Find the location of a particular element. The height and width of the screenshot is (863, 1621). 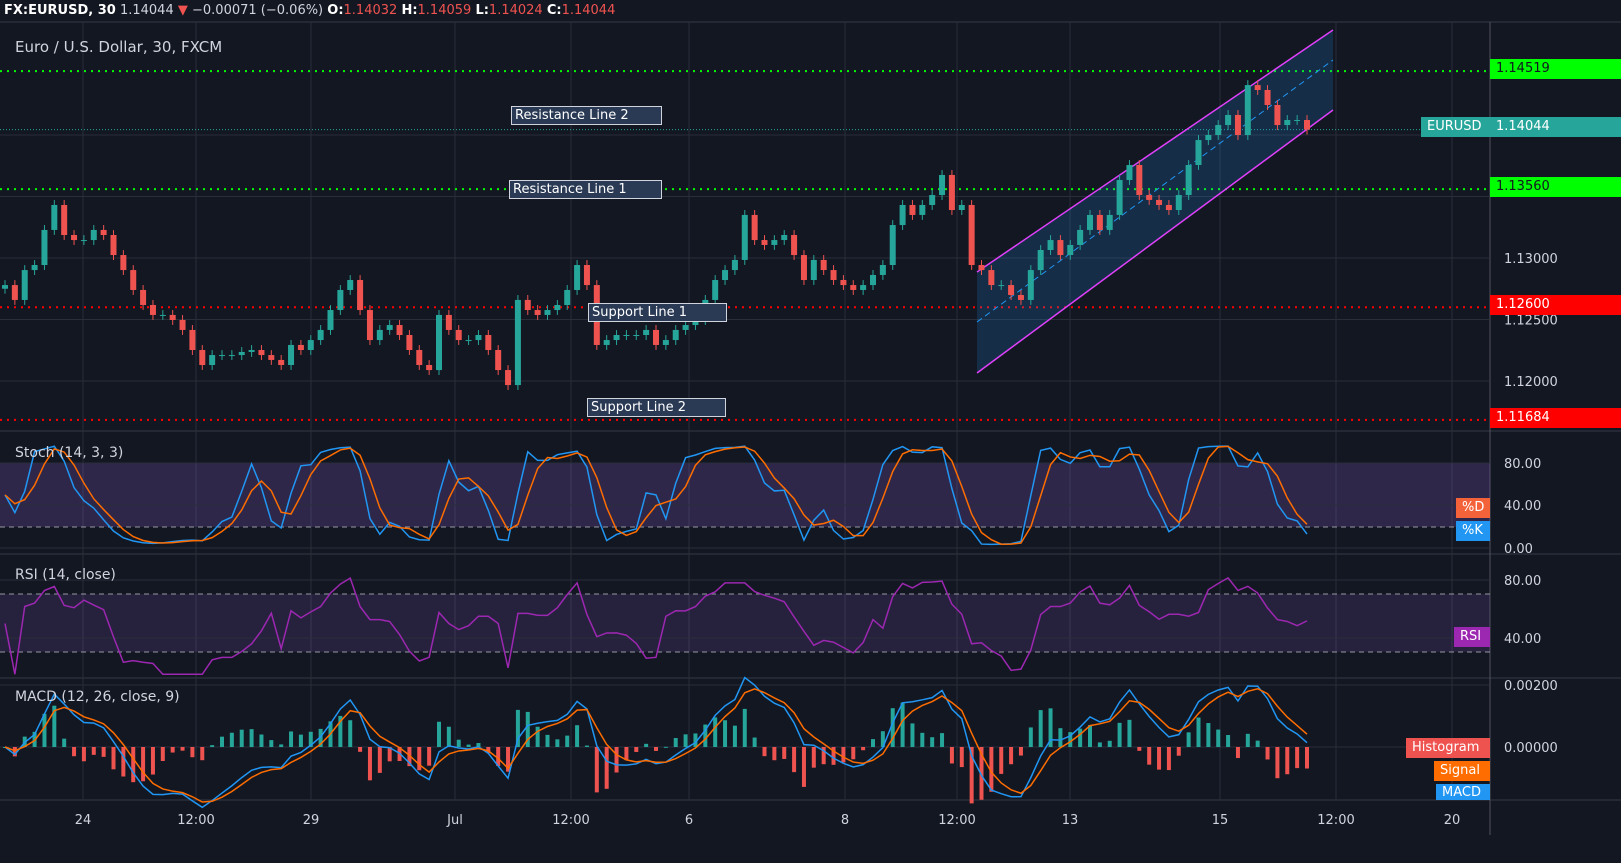

rsi-axis-label: 40.00 is located at coordinates (1522, 639).